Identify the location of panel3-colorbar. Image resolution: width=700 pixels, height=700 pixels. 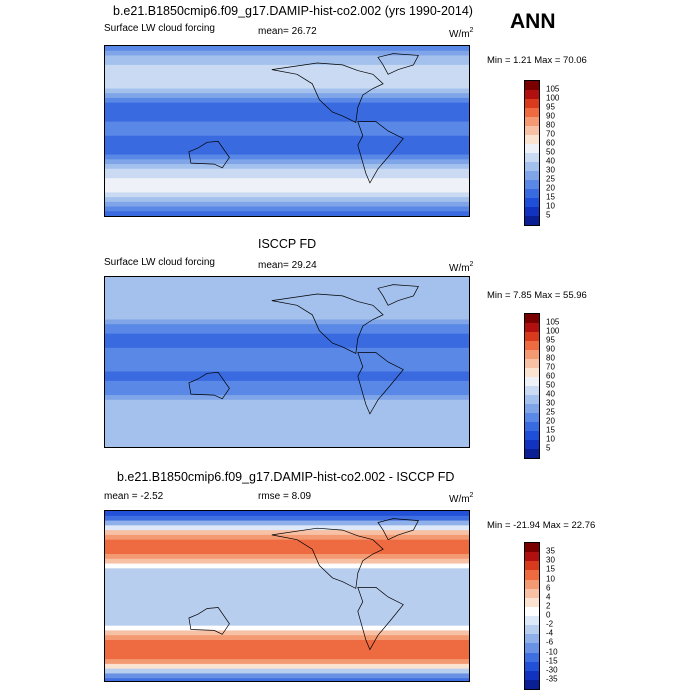
(532, 616).